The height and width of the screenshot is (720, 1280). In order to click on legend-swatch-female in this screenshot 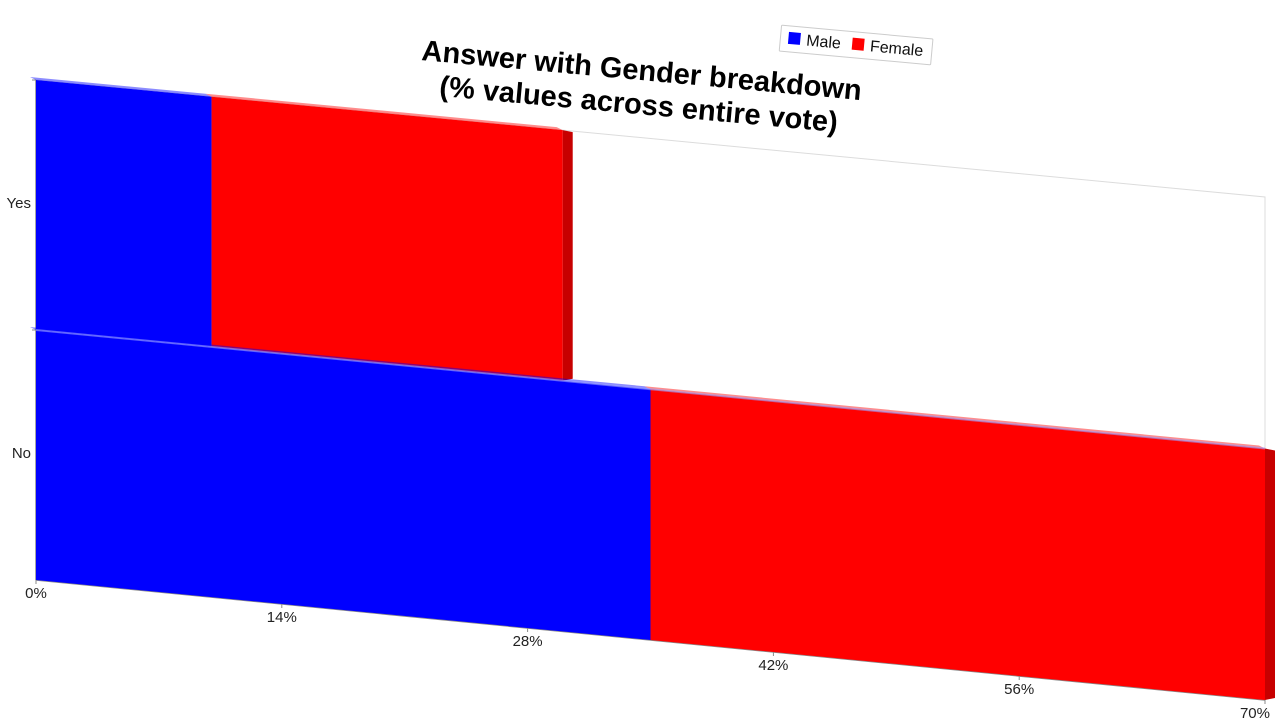, I will do `click(858, 44)`.